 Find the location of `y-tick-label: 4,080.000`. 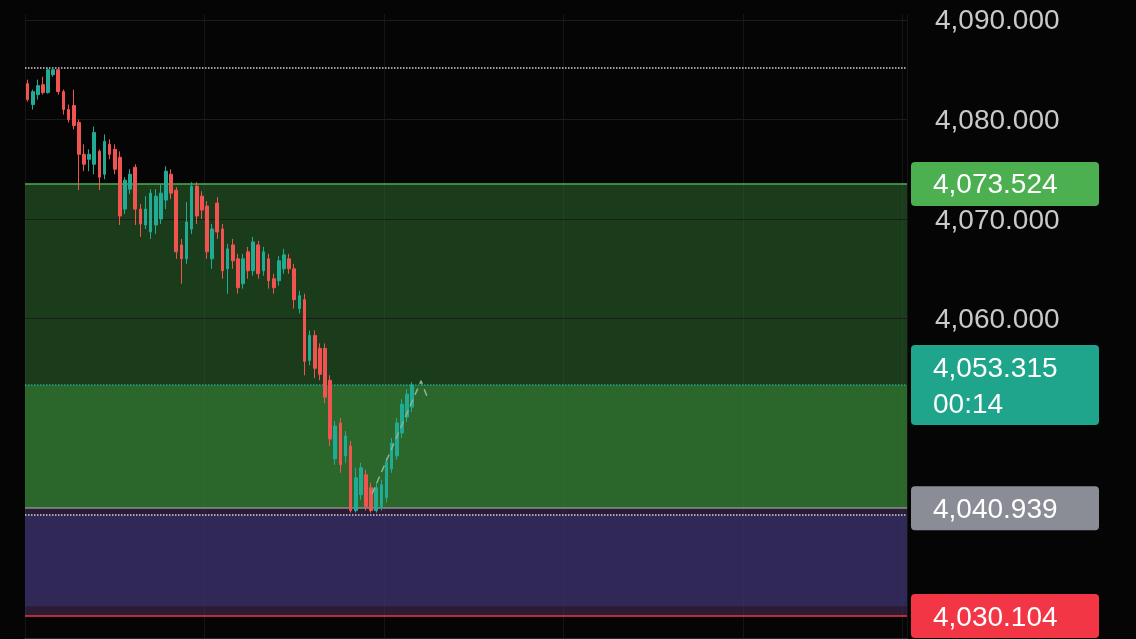

y-tick-label: 4,080.000 is located at coordinates (997, 119).